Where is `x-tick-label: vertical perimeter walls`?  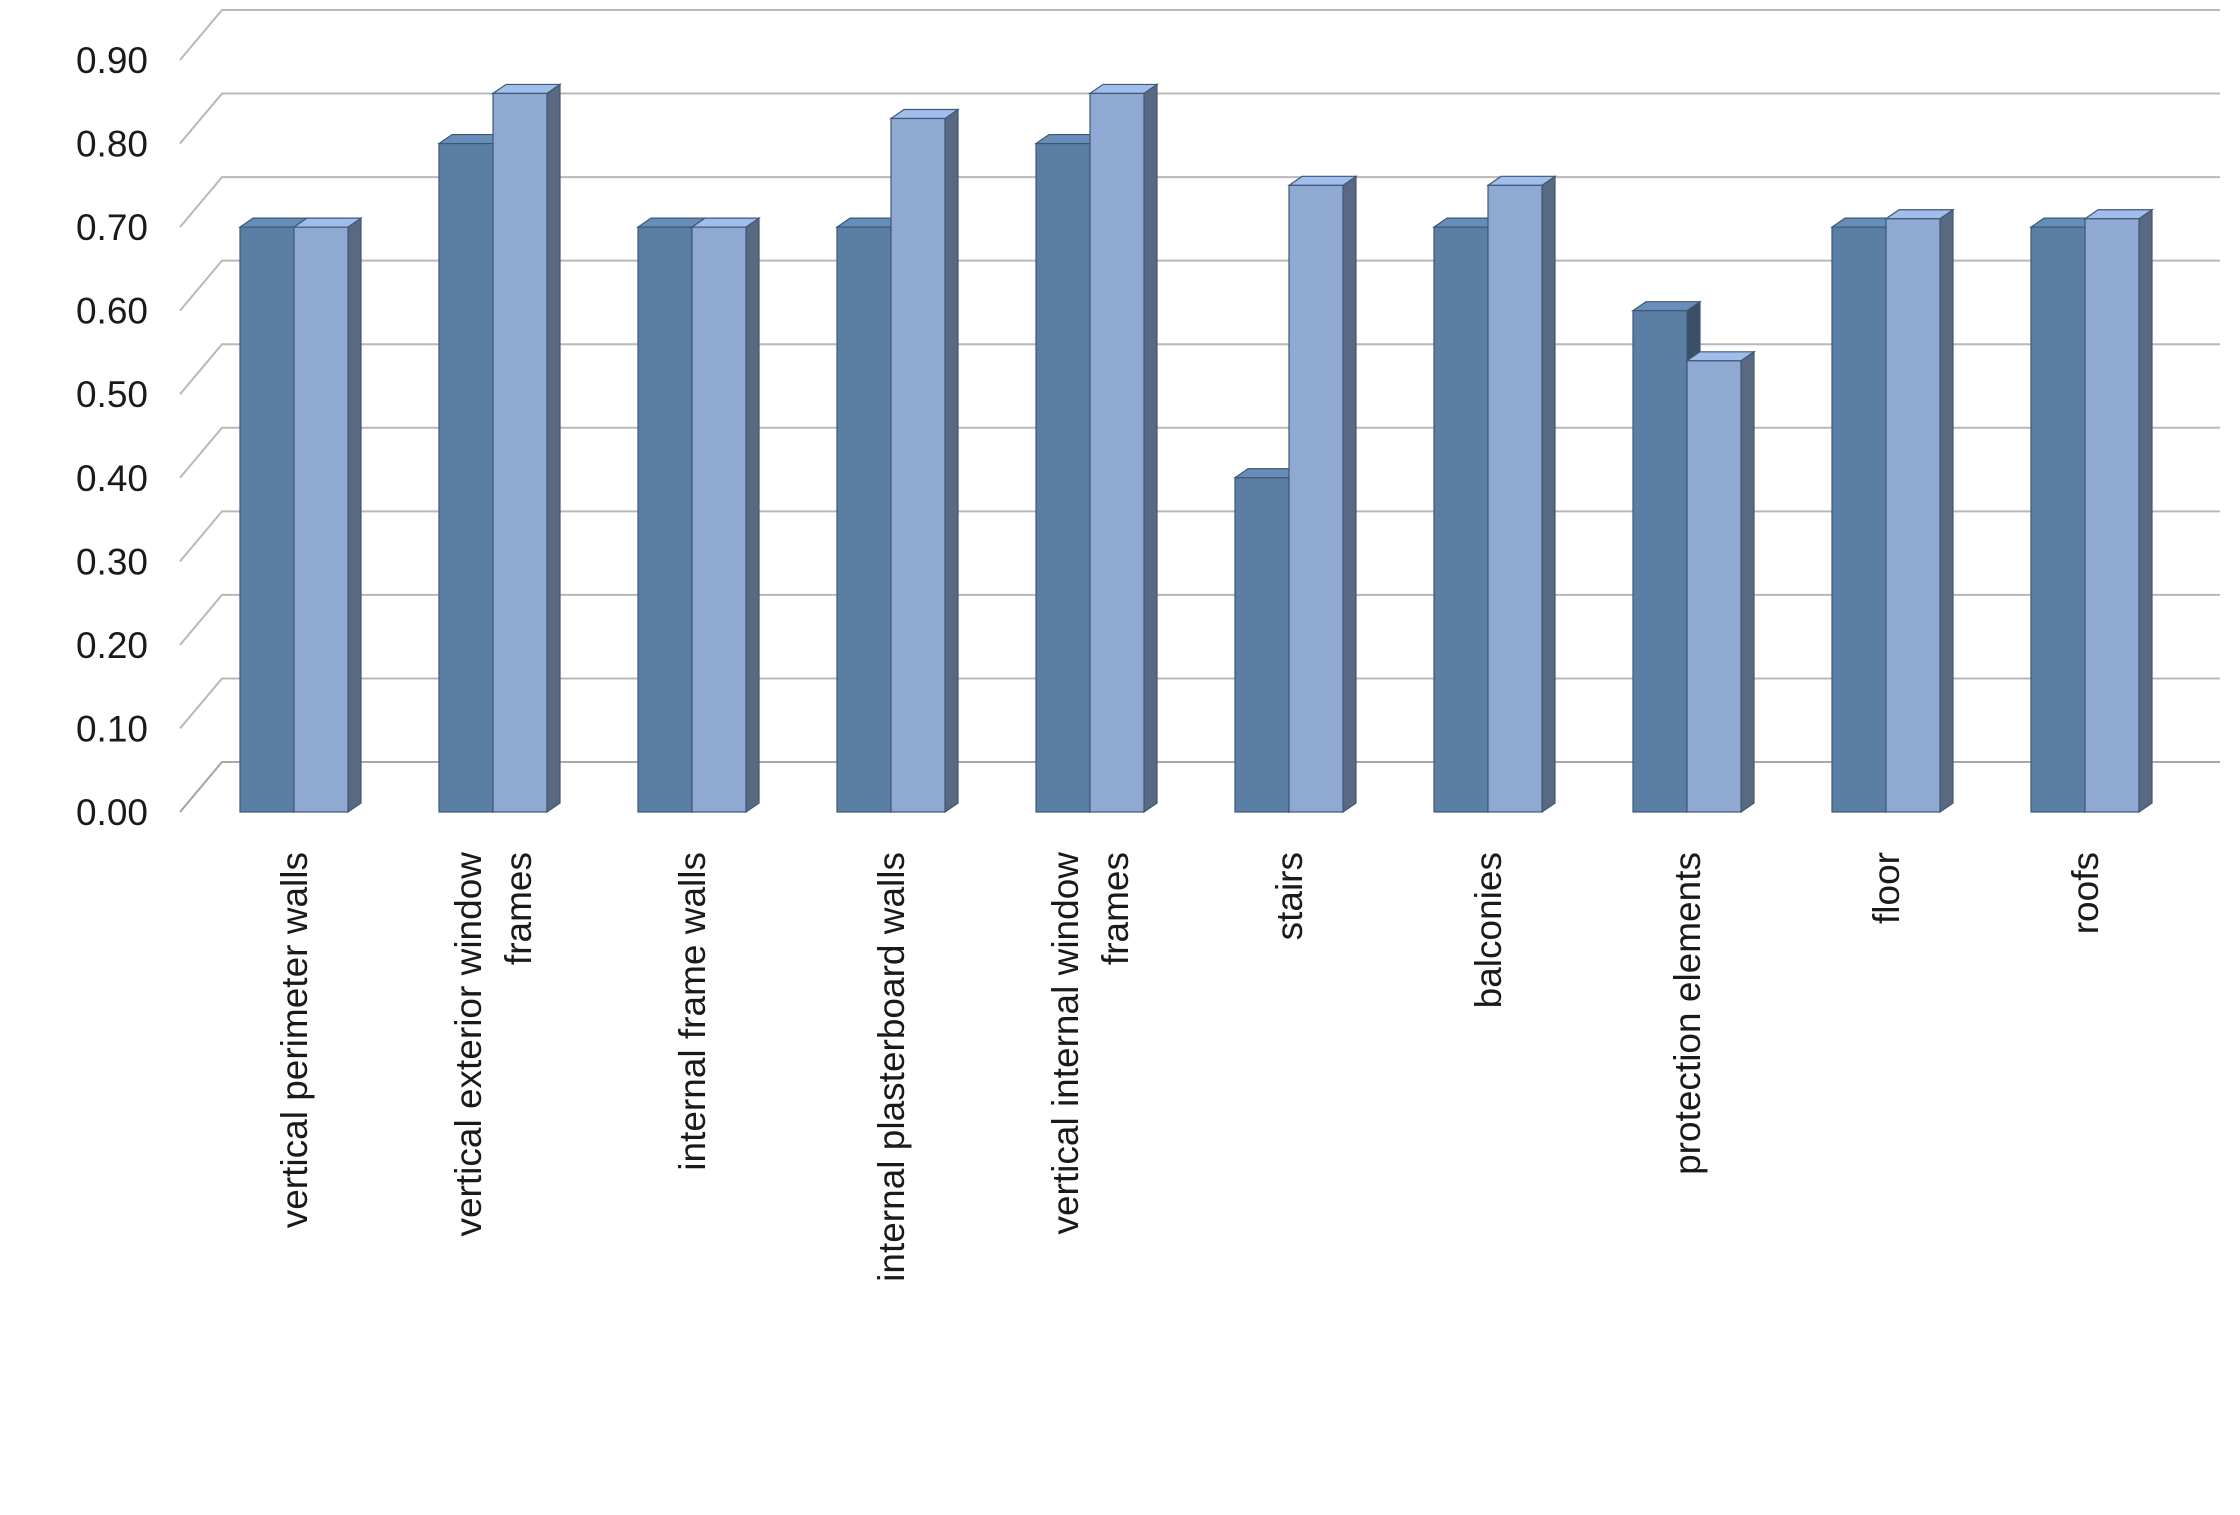
x-tick-label: vertical perimeter walls is located at coordinates (294, 1040).